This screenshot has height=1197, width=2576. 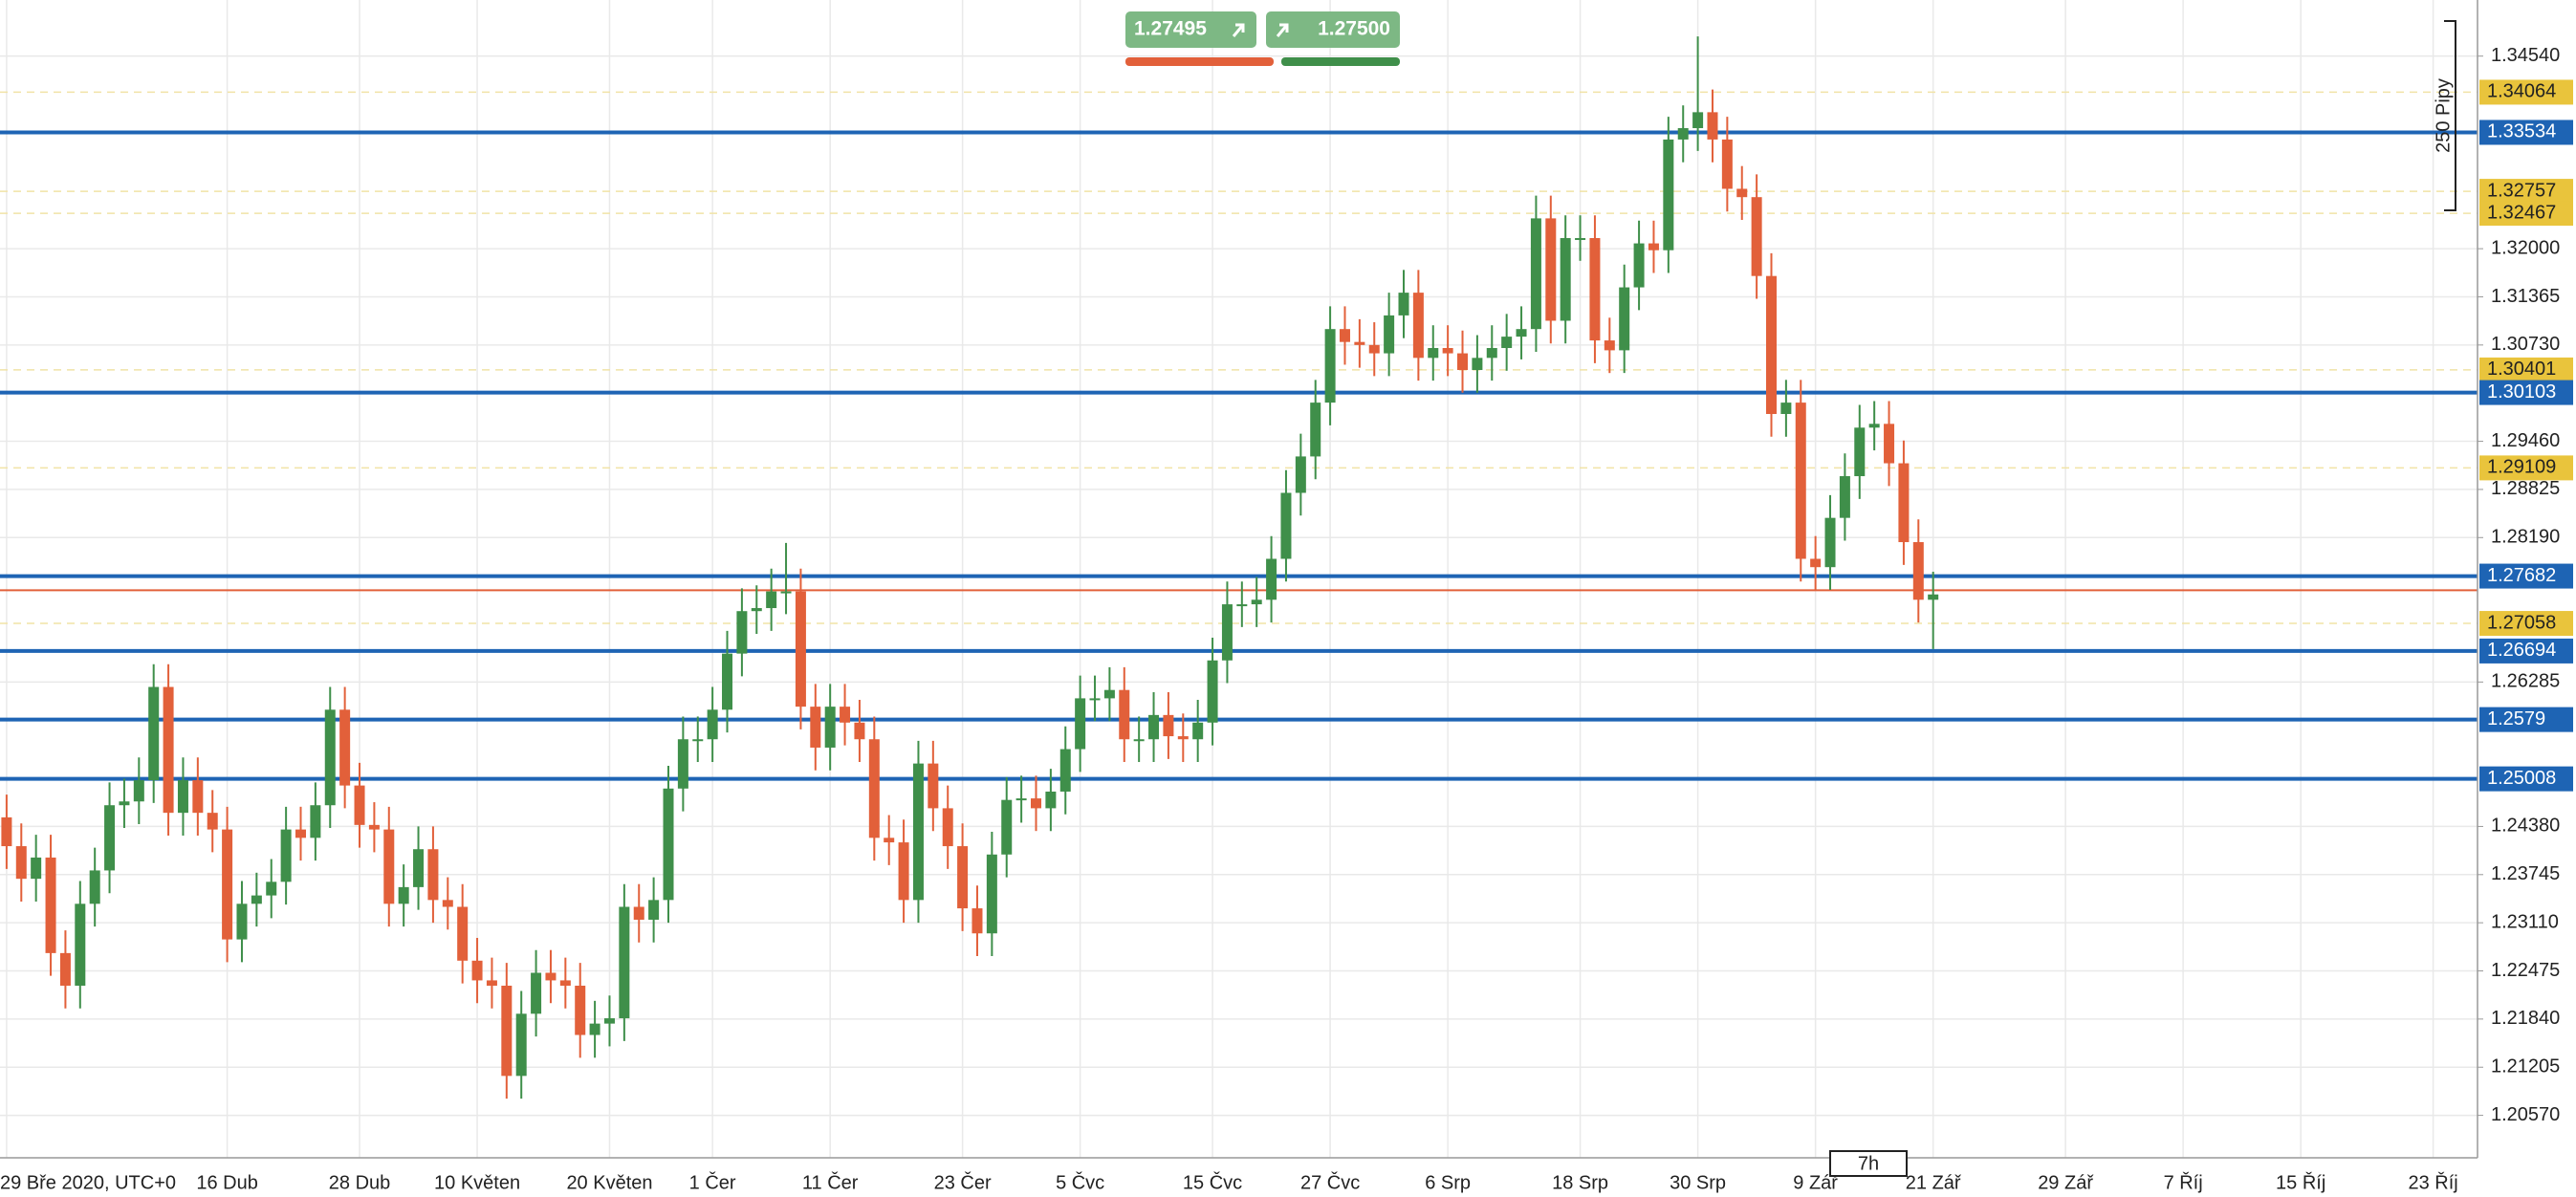 I want to click on range-bracket: 250 Pipy, so click(x=2444, y=115).